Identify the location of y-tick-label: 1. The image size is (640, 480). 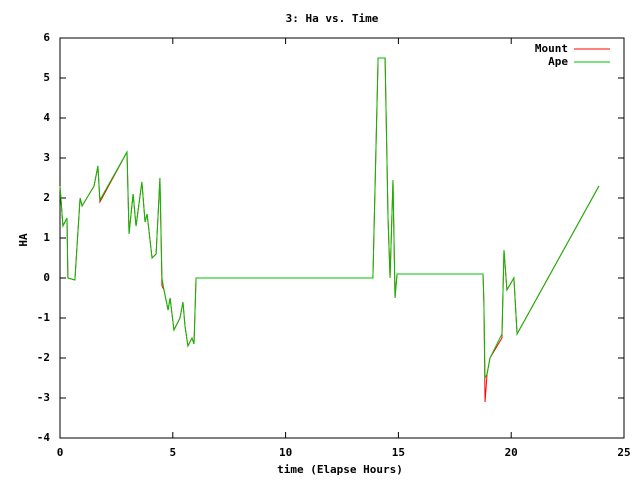
(46, 237).